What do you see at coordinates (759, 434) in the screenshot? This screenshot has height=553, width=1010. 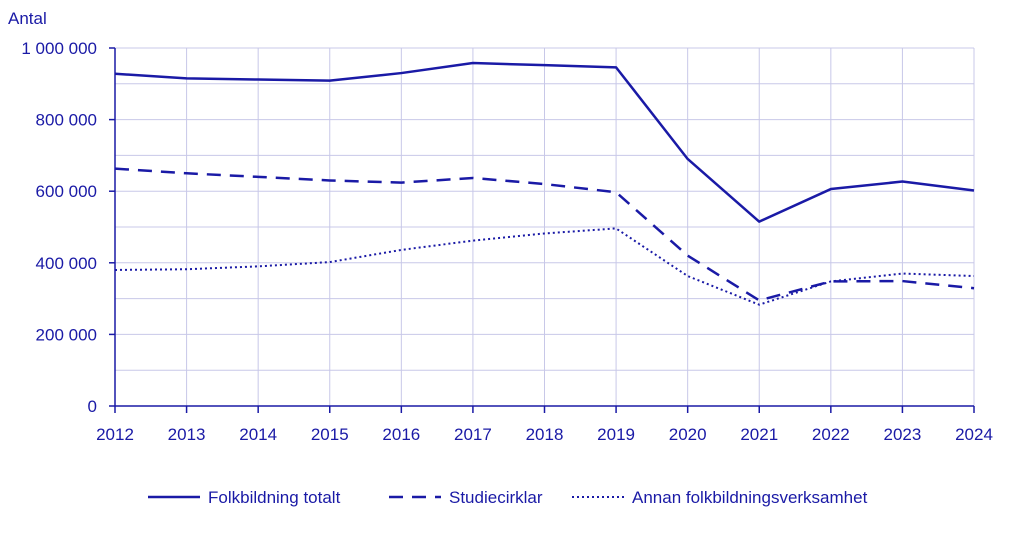 I see `x-tick-label: 2021` at bounding box center [759, 434].